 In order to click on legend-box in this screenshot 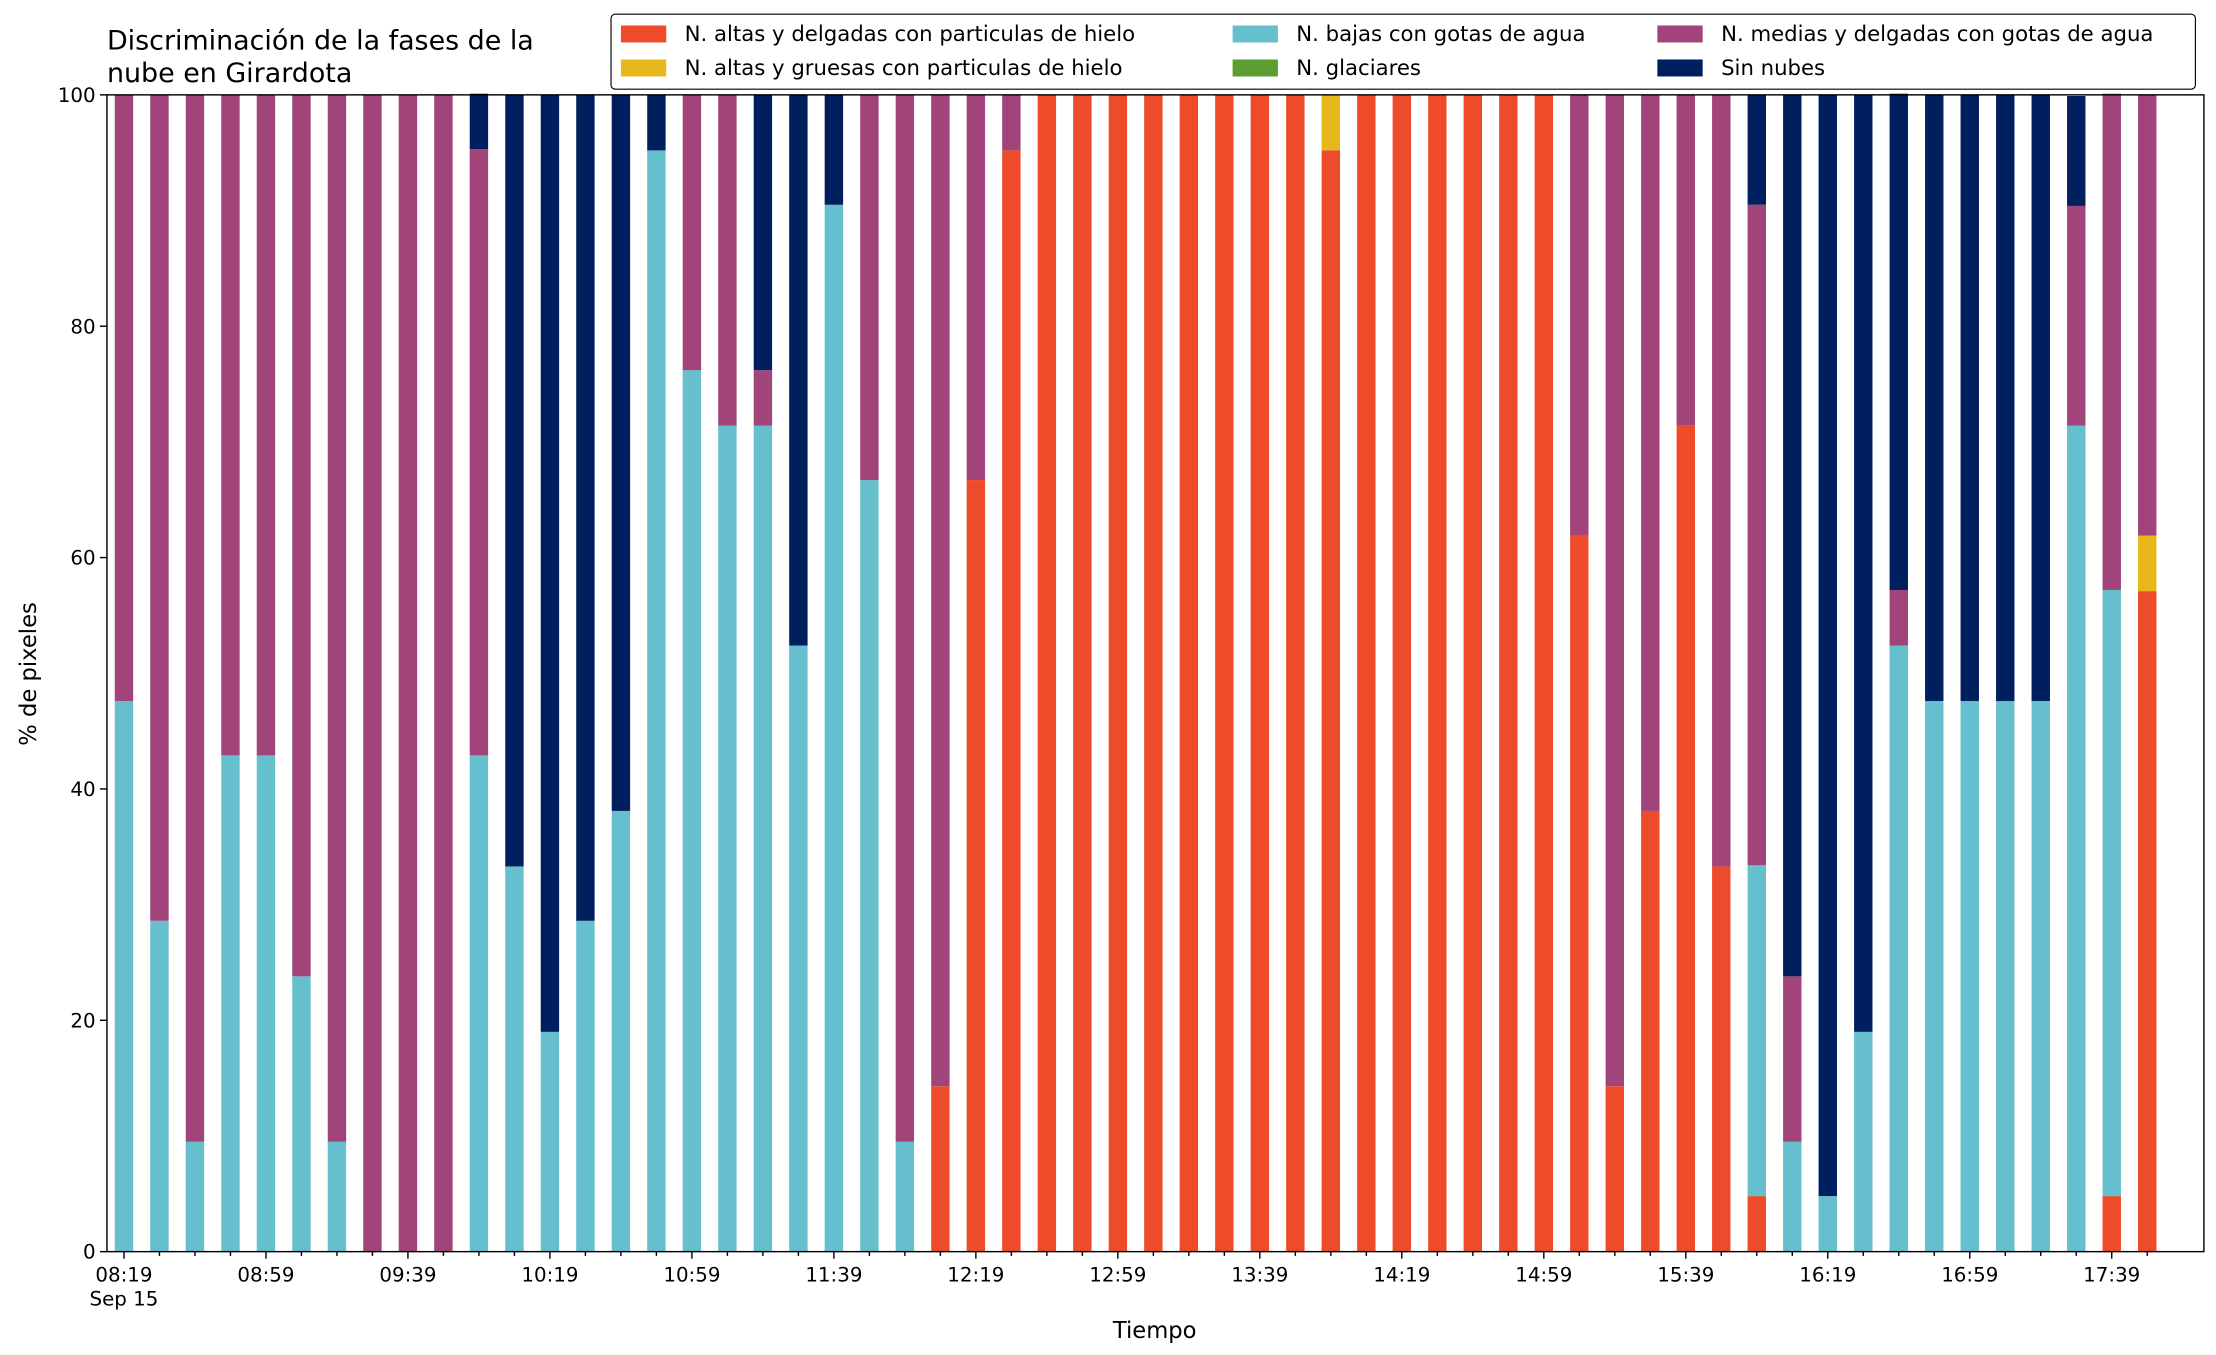, I will do `click(1403, 51)`.